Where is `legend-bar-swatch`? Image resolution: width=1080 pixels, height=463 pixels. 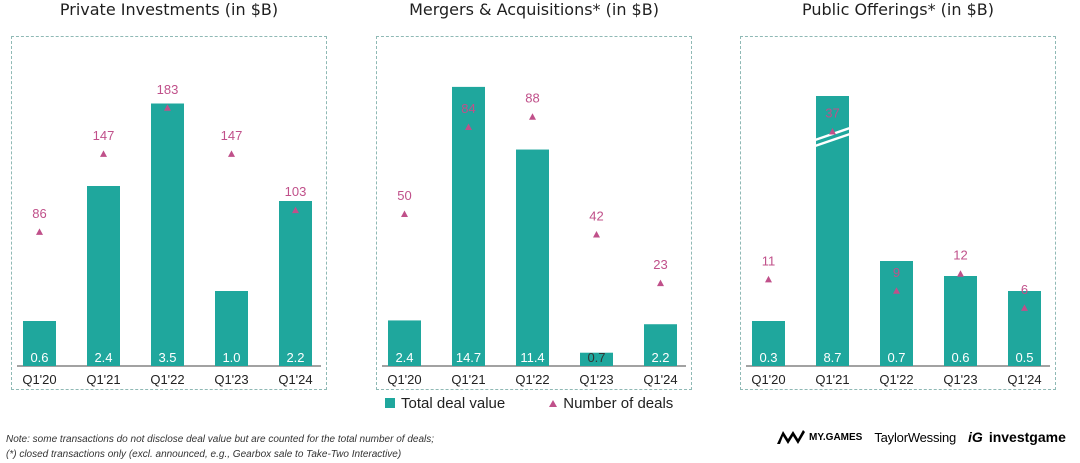
legend-bar-swatch is located at coordinates (390, 403).